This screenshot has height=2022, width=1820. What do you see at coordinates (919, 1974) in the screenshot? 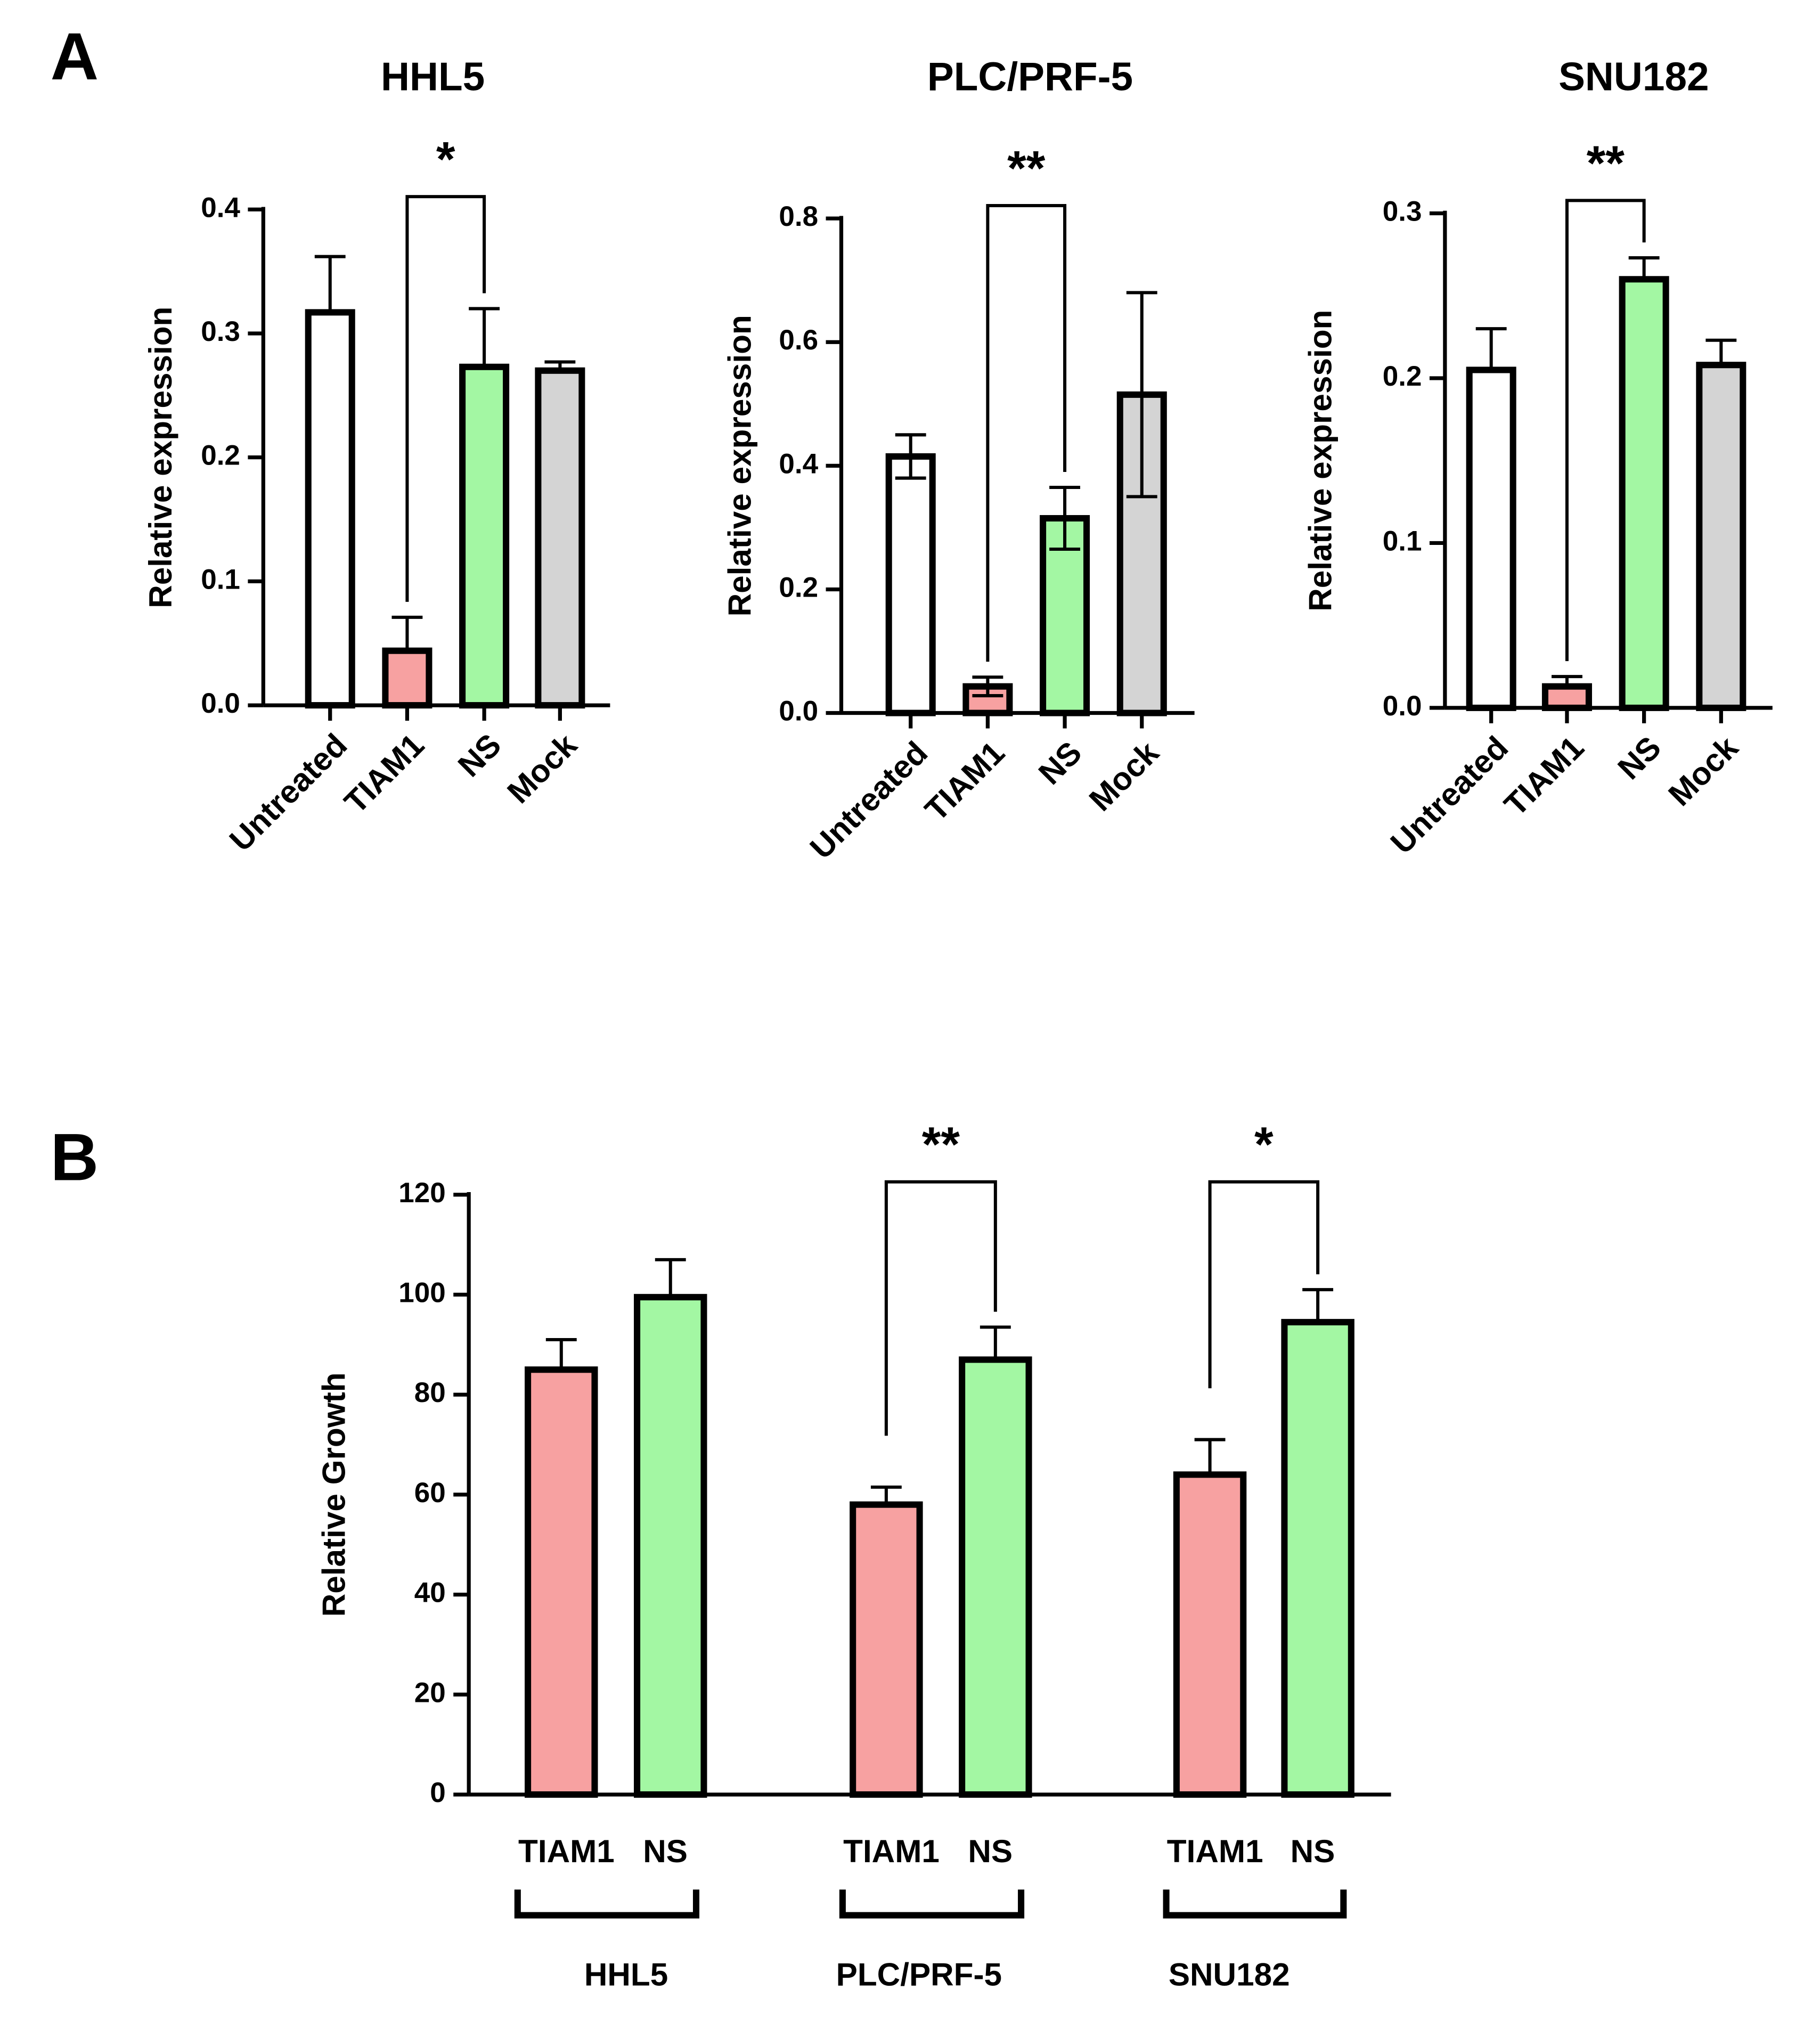
I see `group-label: PLC/PRF-5` at bounding box center [919, 1974].